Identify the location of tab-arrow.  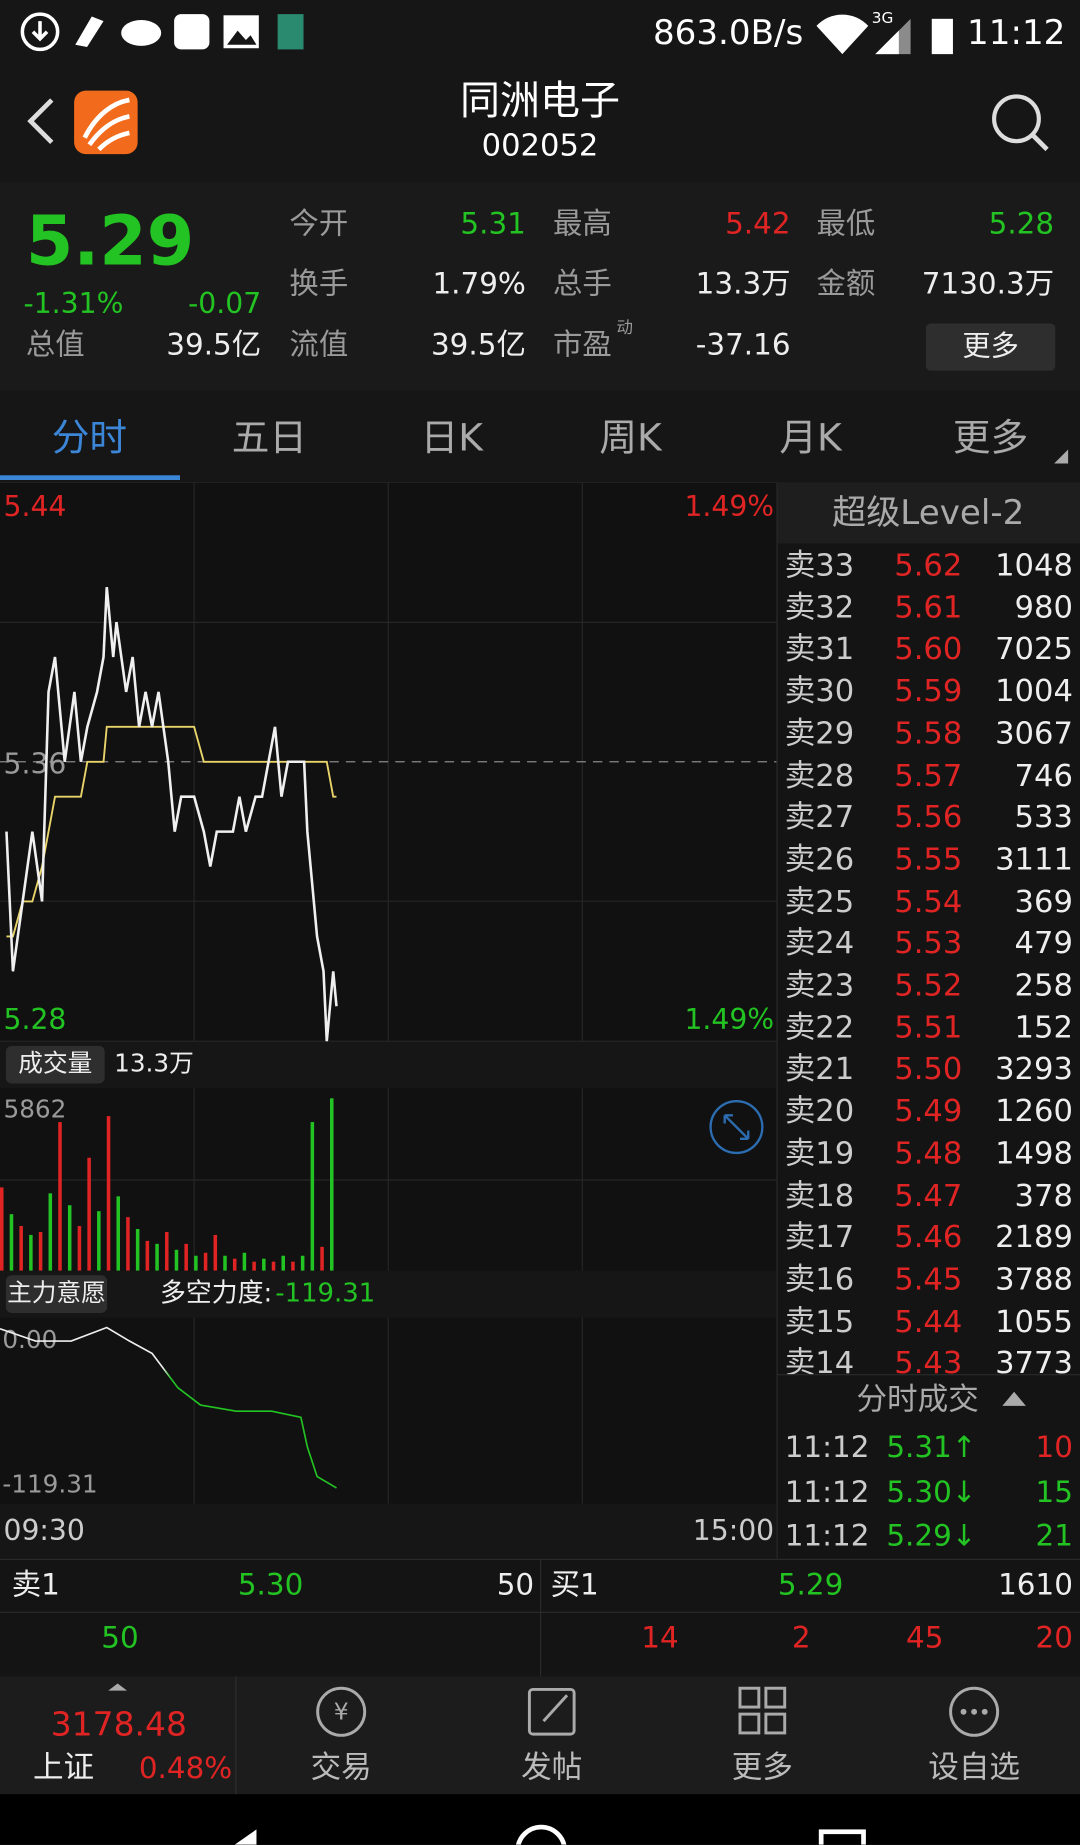
(1061, 456).